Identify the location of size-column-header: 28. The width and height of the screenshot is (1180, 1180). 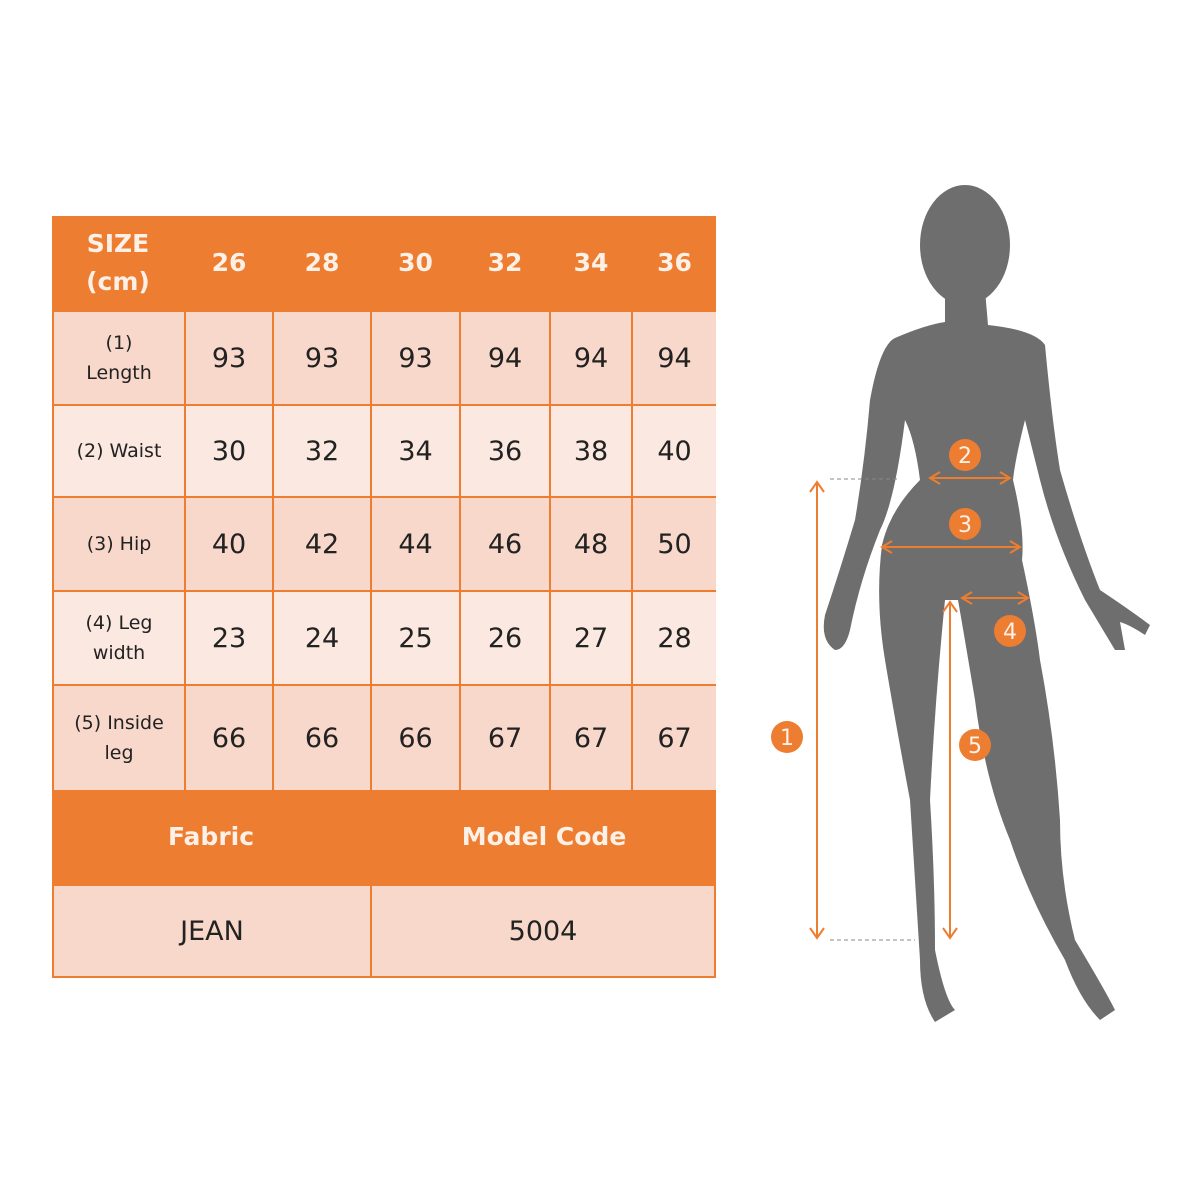
(322, 263).